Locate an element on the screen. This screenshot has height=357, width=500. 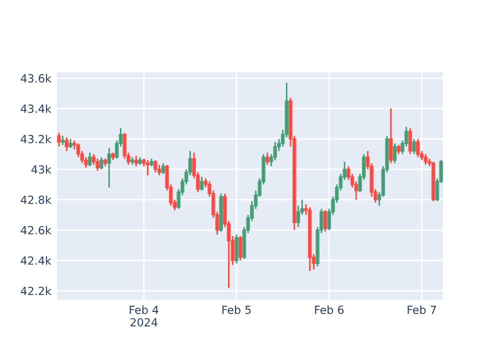
y-tick-label: 43k is located at coordinates (41, 169).